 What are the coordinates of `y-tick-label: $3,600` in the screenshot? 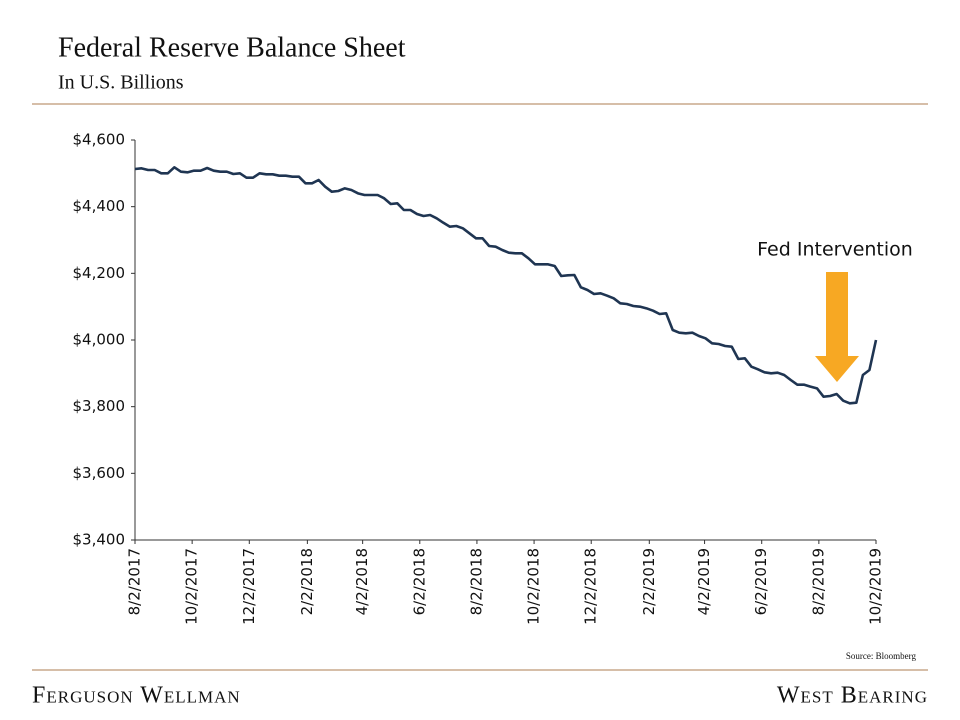 It's located at (99, 473).